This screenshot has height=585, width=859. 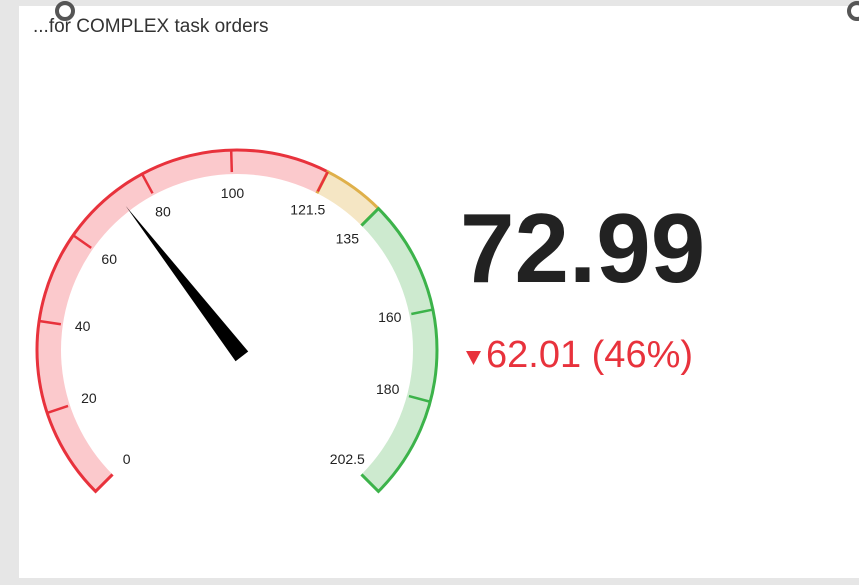 What do you see at coordinates (89, 398) in the screenshot?
I see `tick-label: 20` at bounding box center [89, 398].